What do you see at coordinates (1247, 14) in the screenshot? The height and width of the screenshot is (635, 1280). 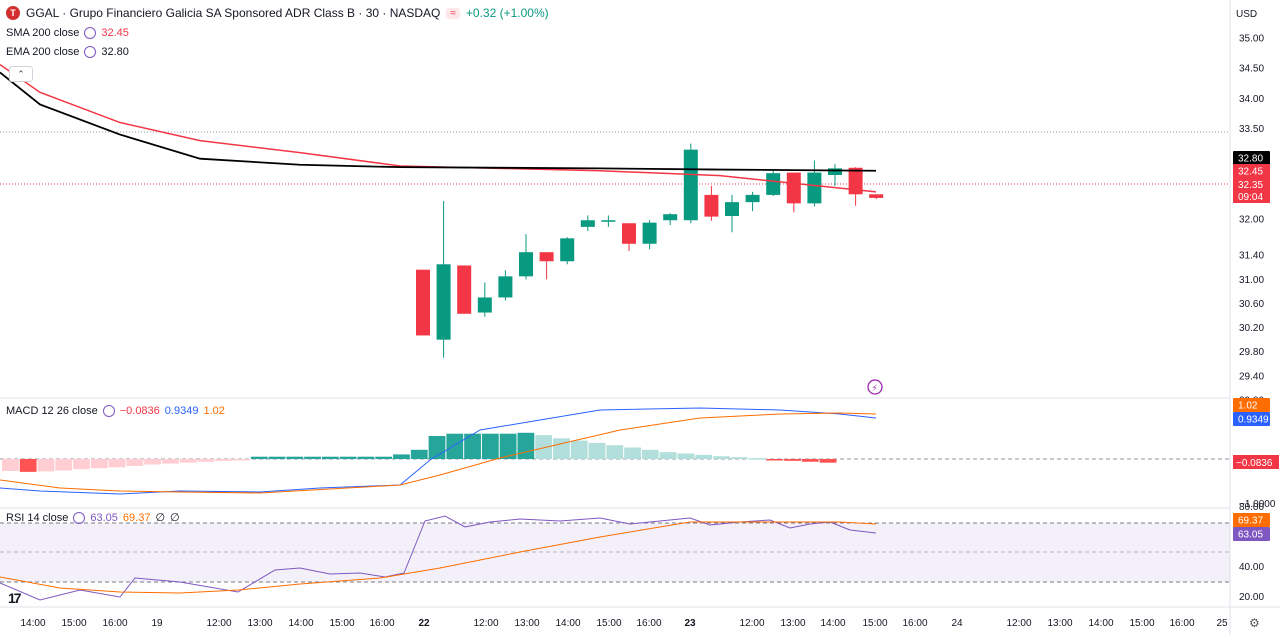 I see `currency-selector: USD` at bounding box center [1247, 14].